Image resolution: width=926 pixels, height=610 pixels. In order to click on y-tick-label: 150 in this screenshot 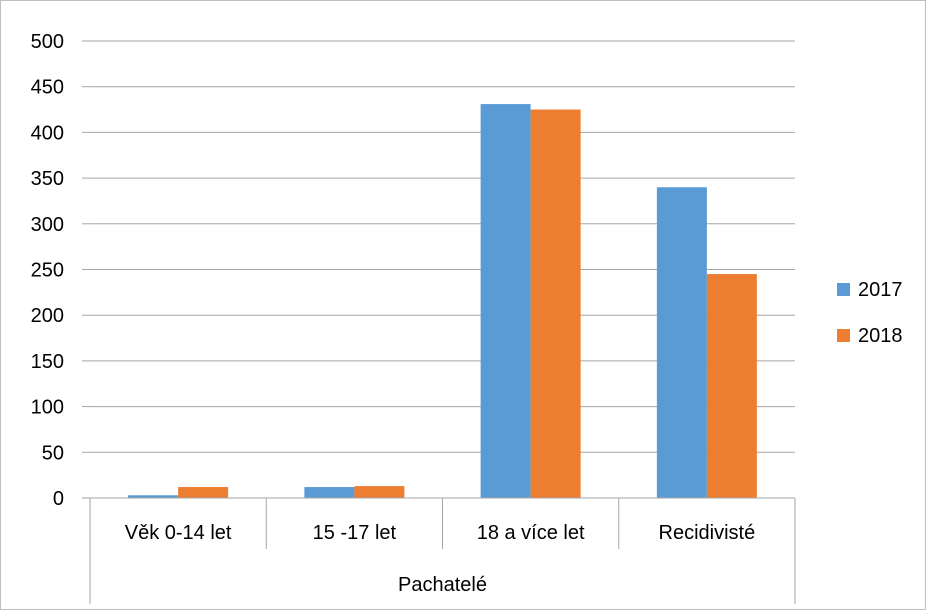, I will do `click(47, 362)`.